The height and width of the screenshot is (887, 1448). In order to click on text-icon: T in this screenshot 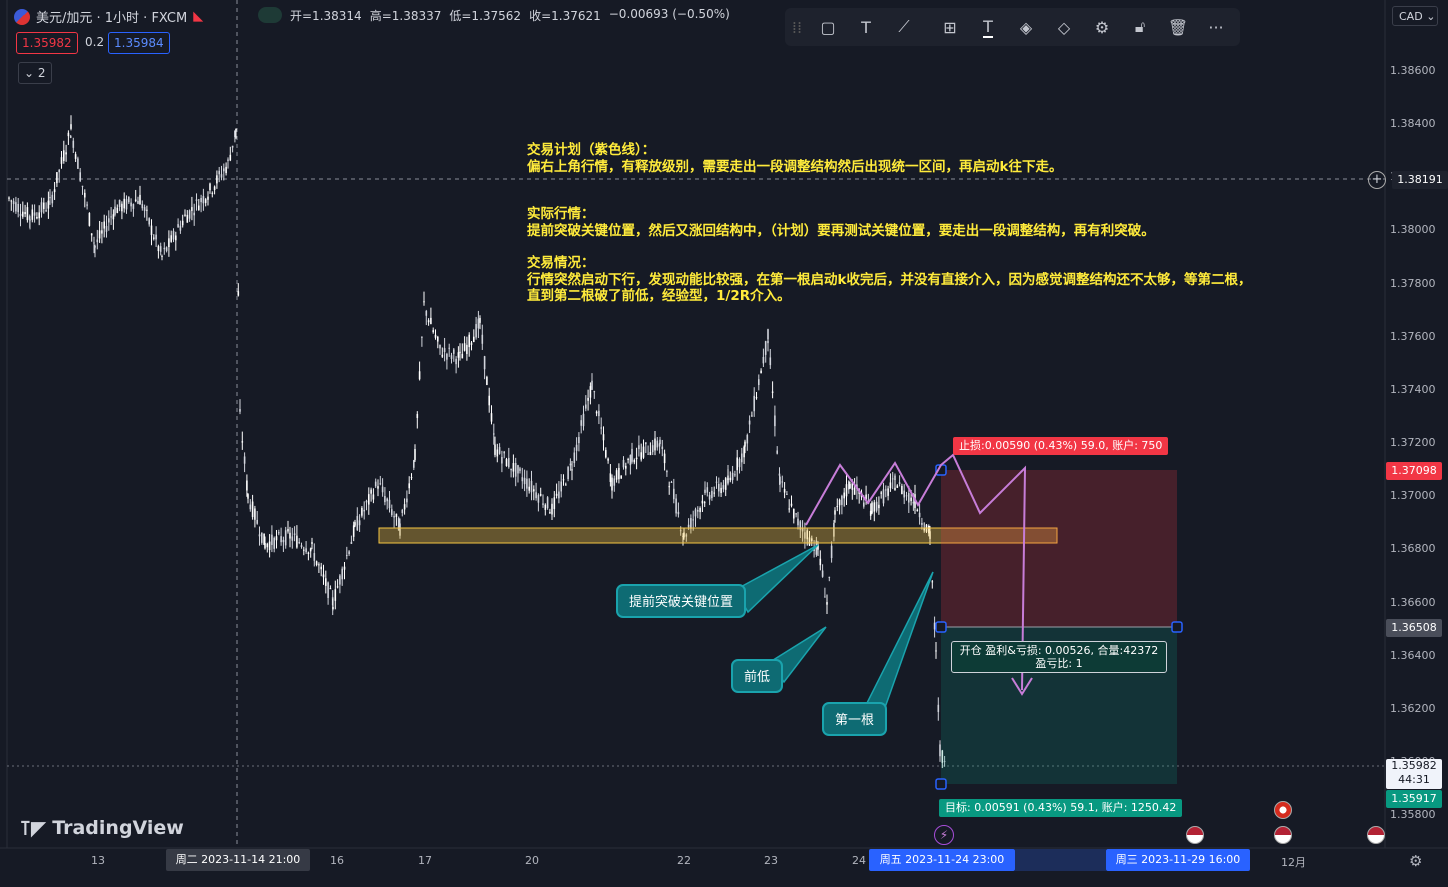, I will do `click(866, 27)`.